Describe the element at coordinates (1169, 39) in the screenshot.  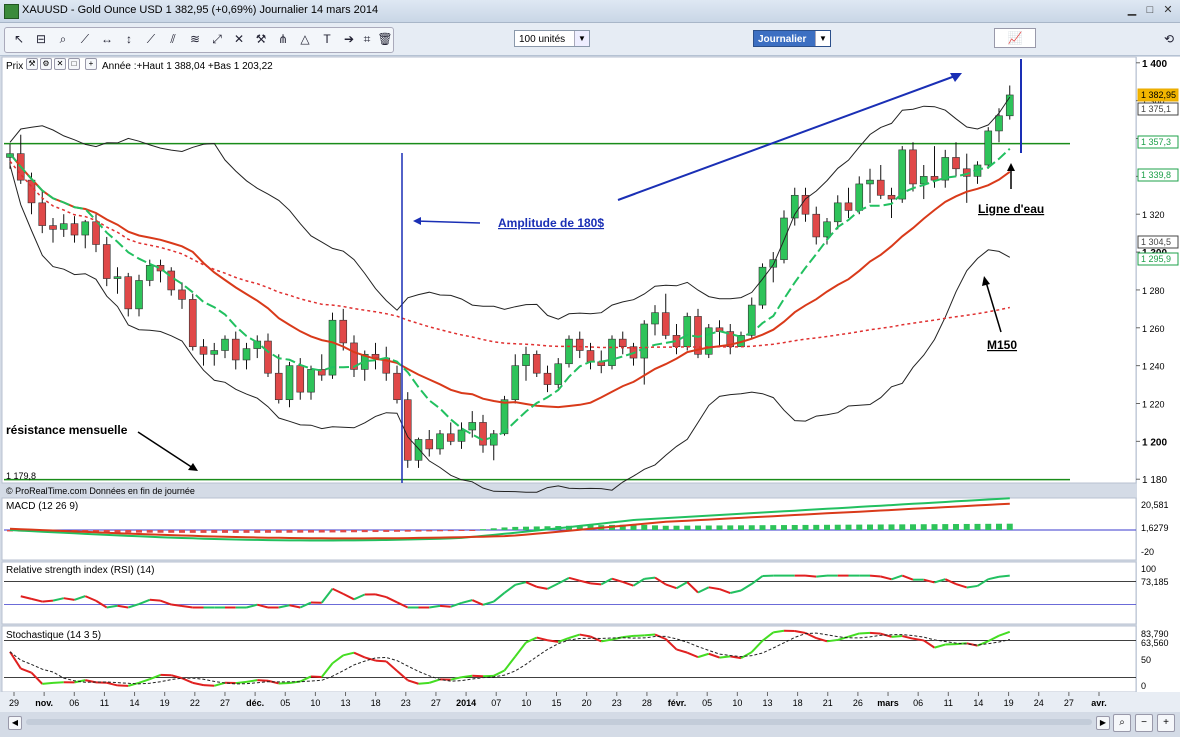
I see `refresh-icon: ⟲` at that location.